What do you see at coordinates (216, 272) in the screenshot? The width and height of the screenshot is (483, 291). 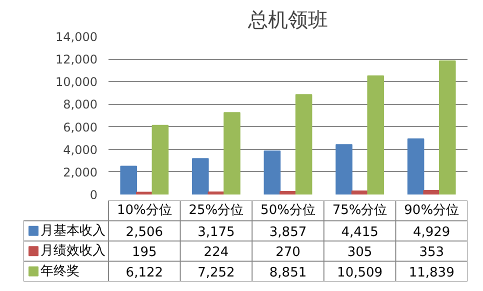 I see `data-label: 7,252` at bounding box center [216, 272].